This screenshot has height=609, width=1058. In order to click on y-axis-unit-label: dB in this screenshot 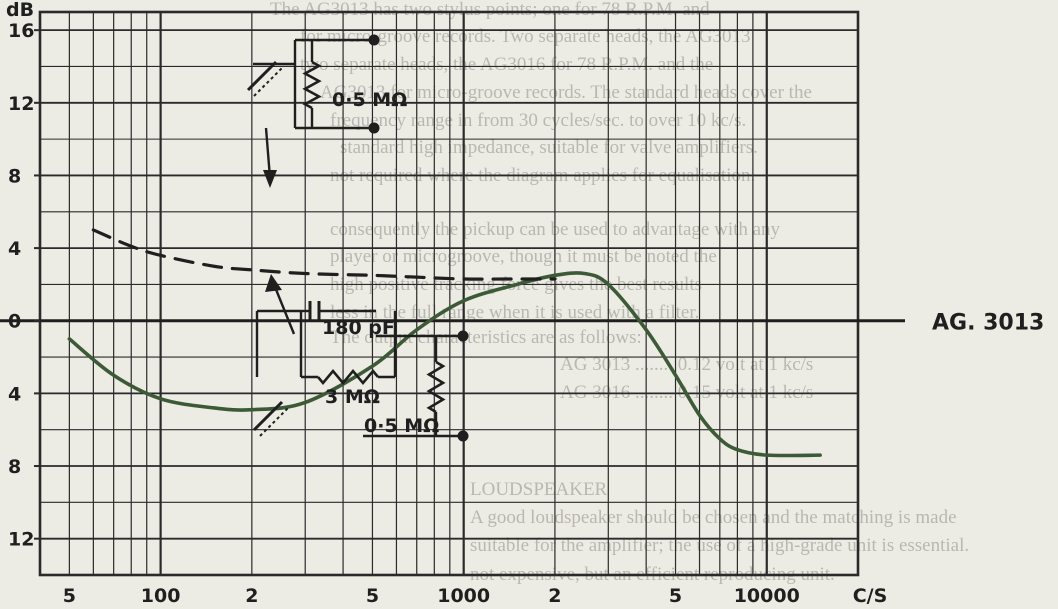, I will do `click(20, 10)`.